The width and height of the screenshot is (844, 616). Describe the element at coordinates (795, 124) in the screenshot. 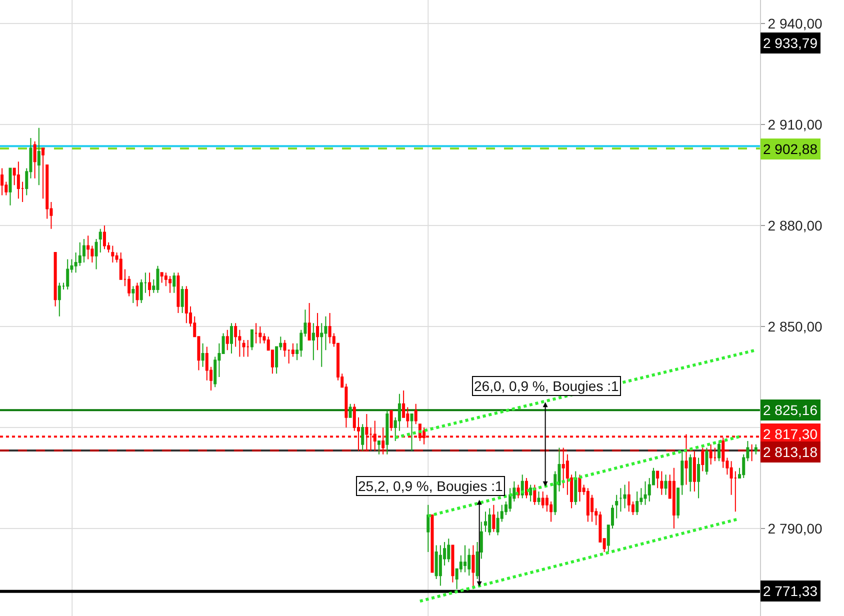

I see `y-tick-label: 2 910,00` at that location.